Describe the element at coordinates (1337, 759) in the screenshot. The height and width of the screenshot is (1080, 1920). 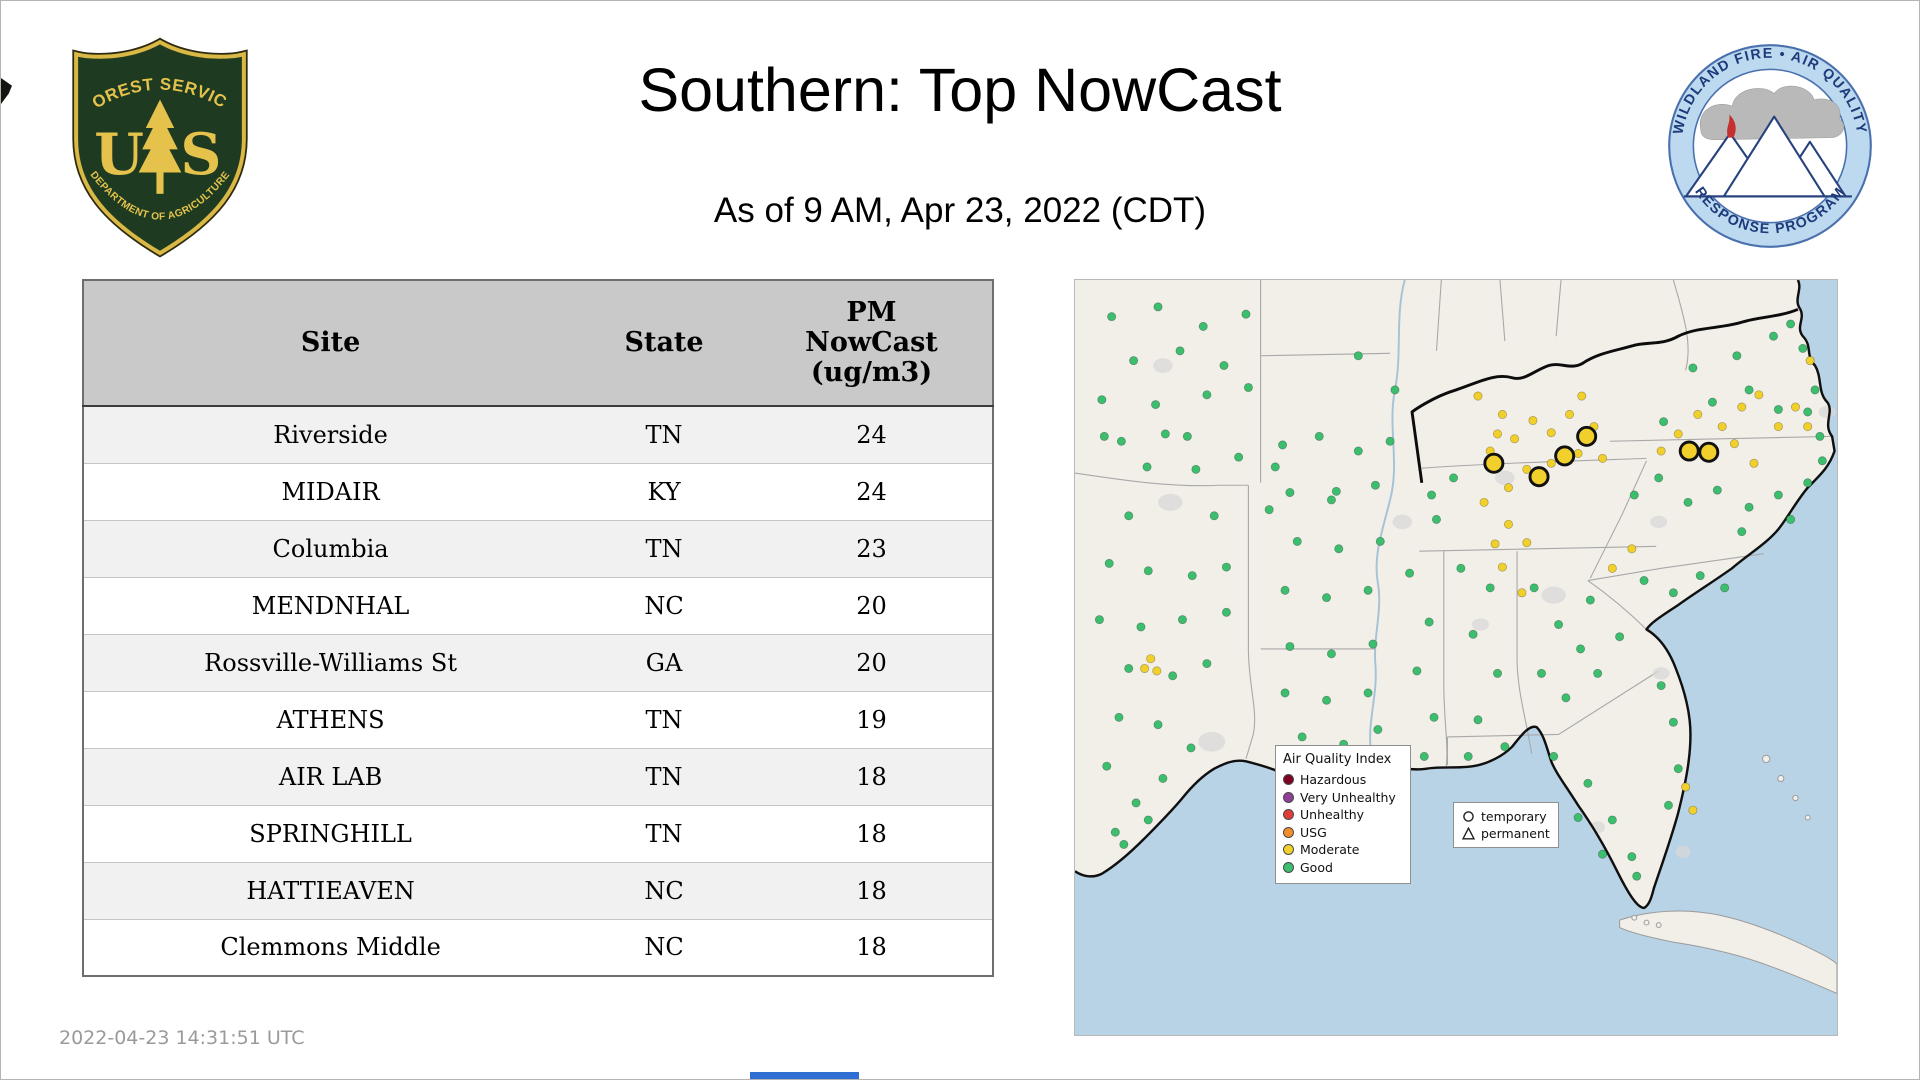
I see `aqi-legend-title: Air Quality Index` at that location.